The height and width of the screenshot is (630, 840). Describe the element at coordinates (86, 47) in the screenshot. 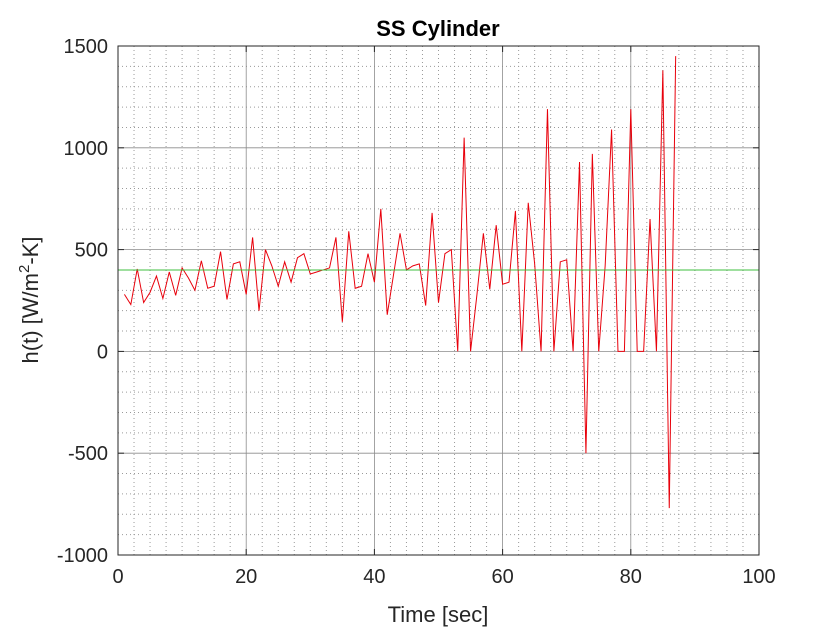

I see `y-tick-label: 1500` at that location.